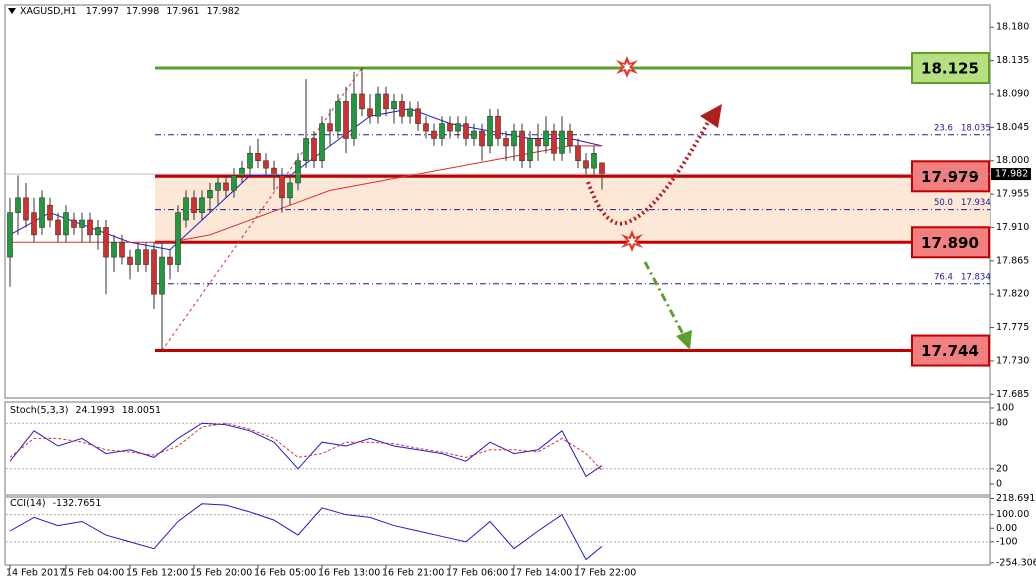  What do you see at coordinates (48, 11) in the screenshot?
I see `symbol: XAGUSD,H1` at bounding box center [48, 11].